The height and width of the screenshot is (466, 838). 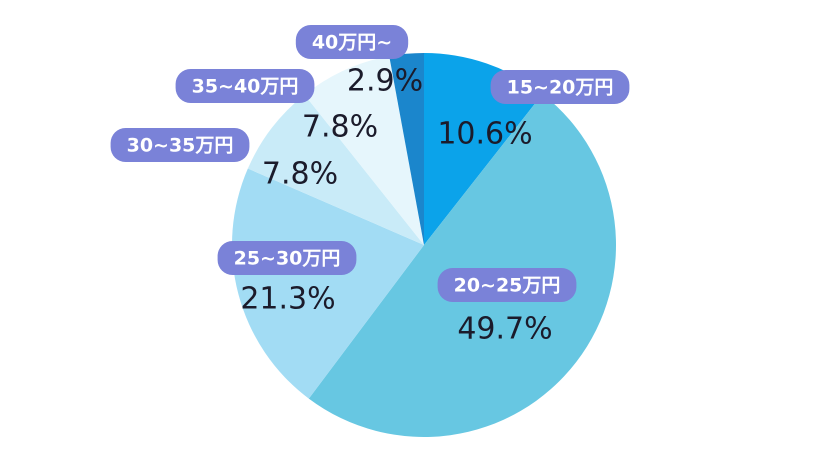 I want to click on value-label: 2.9%, so click(x=385, y=81).